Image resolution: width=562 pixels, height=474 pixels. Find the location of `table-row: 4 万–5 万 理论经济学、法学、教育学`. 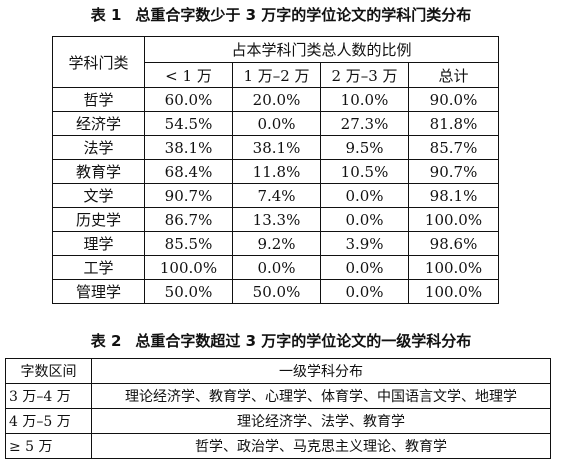

table-row: 4 万–5 万 理论经济学、法学、教育学 is located at coordinates (278, 421).